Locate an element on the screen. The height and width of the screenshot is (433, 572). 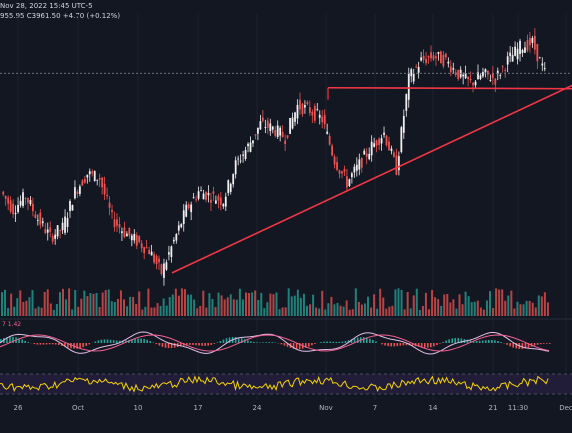
x-tick-label: 7 is located at coordinates (375, 408).